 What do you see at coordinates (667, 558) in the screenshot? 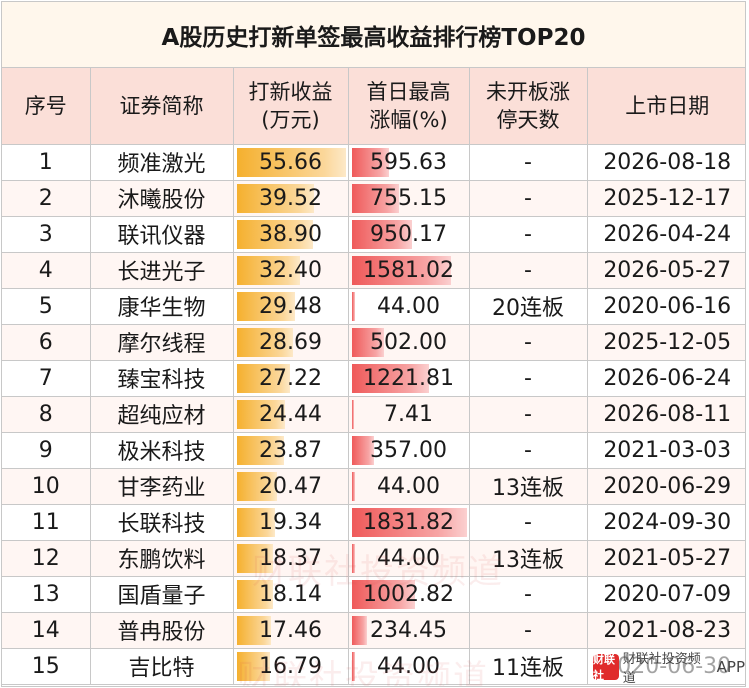
I see `date-cell-value: 2021-05-27` at bounding box center [667, 558].